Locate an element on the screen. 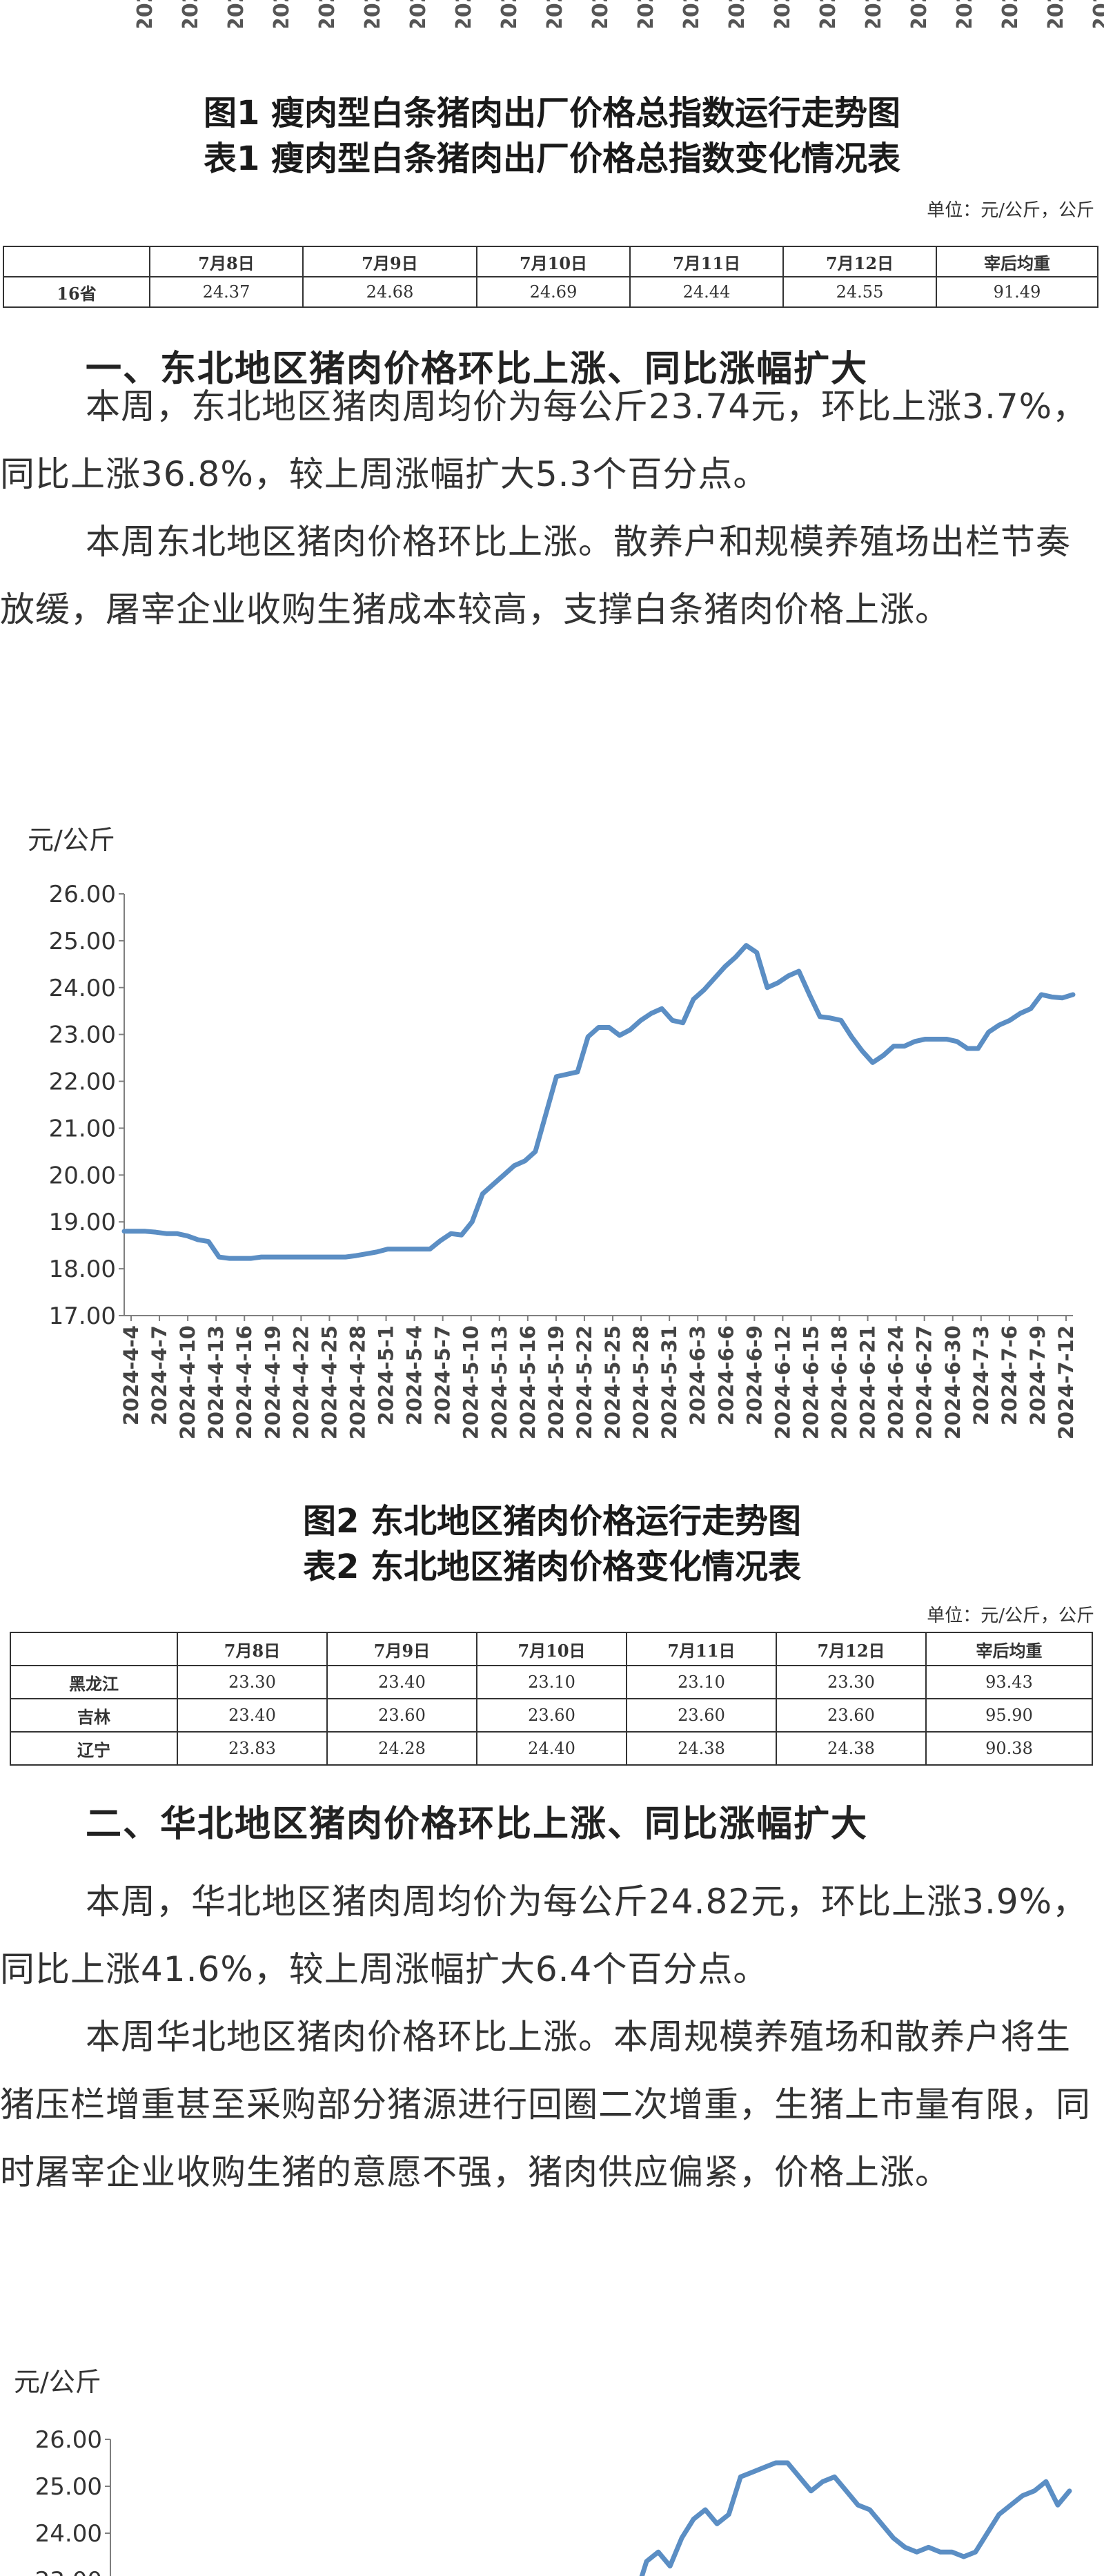 The height and width of the screenshot is (2576, 1104). x-tick-label: 2024-5-10 is located at coordinates (471, 1382).